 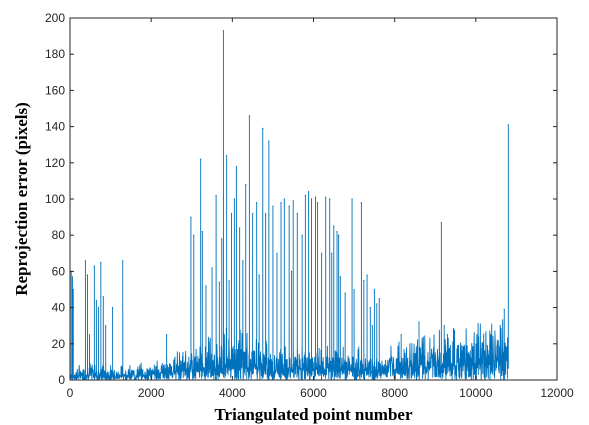 What do you see at coordinates (151, 393) in the screenshot?
I see `x-tick-label: 2000` at bounding box center [151, 393].